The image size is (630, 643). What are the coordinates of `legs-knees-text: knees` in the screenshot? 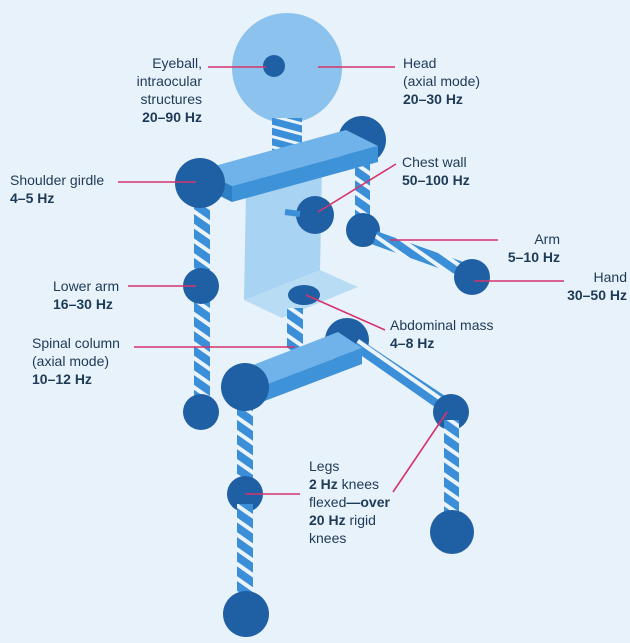 It's located at (358, 484).